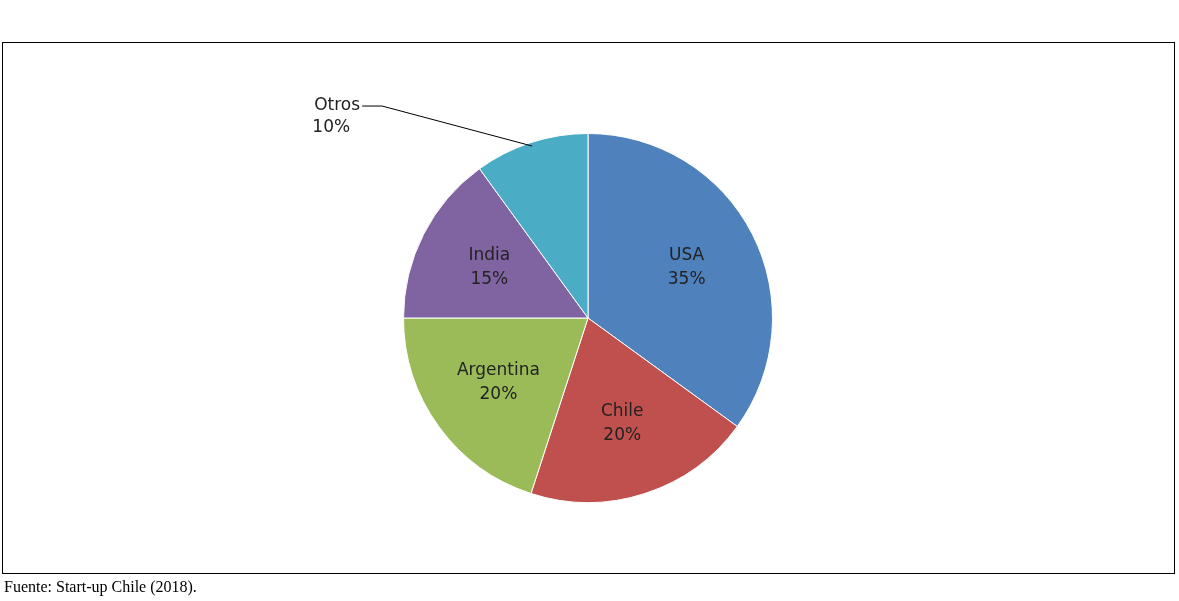 Image resolution: width=1179 pixels, height=601 pixels. I want to click on slice-label: Otros, so click(337, 104).